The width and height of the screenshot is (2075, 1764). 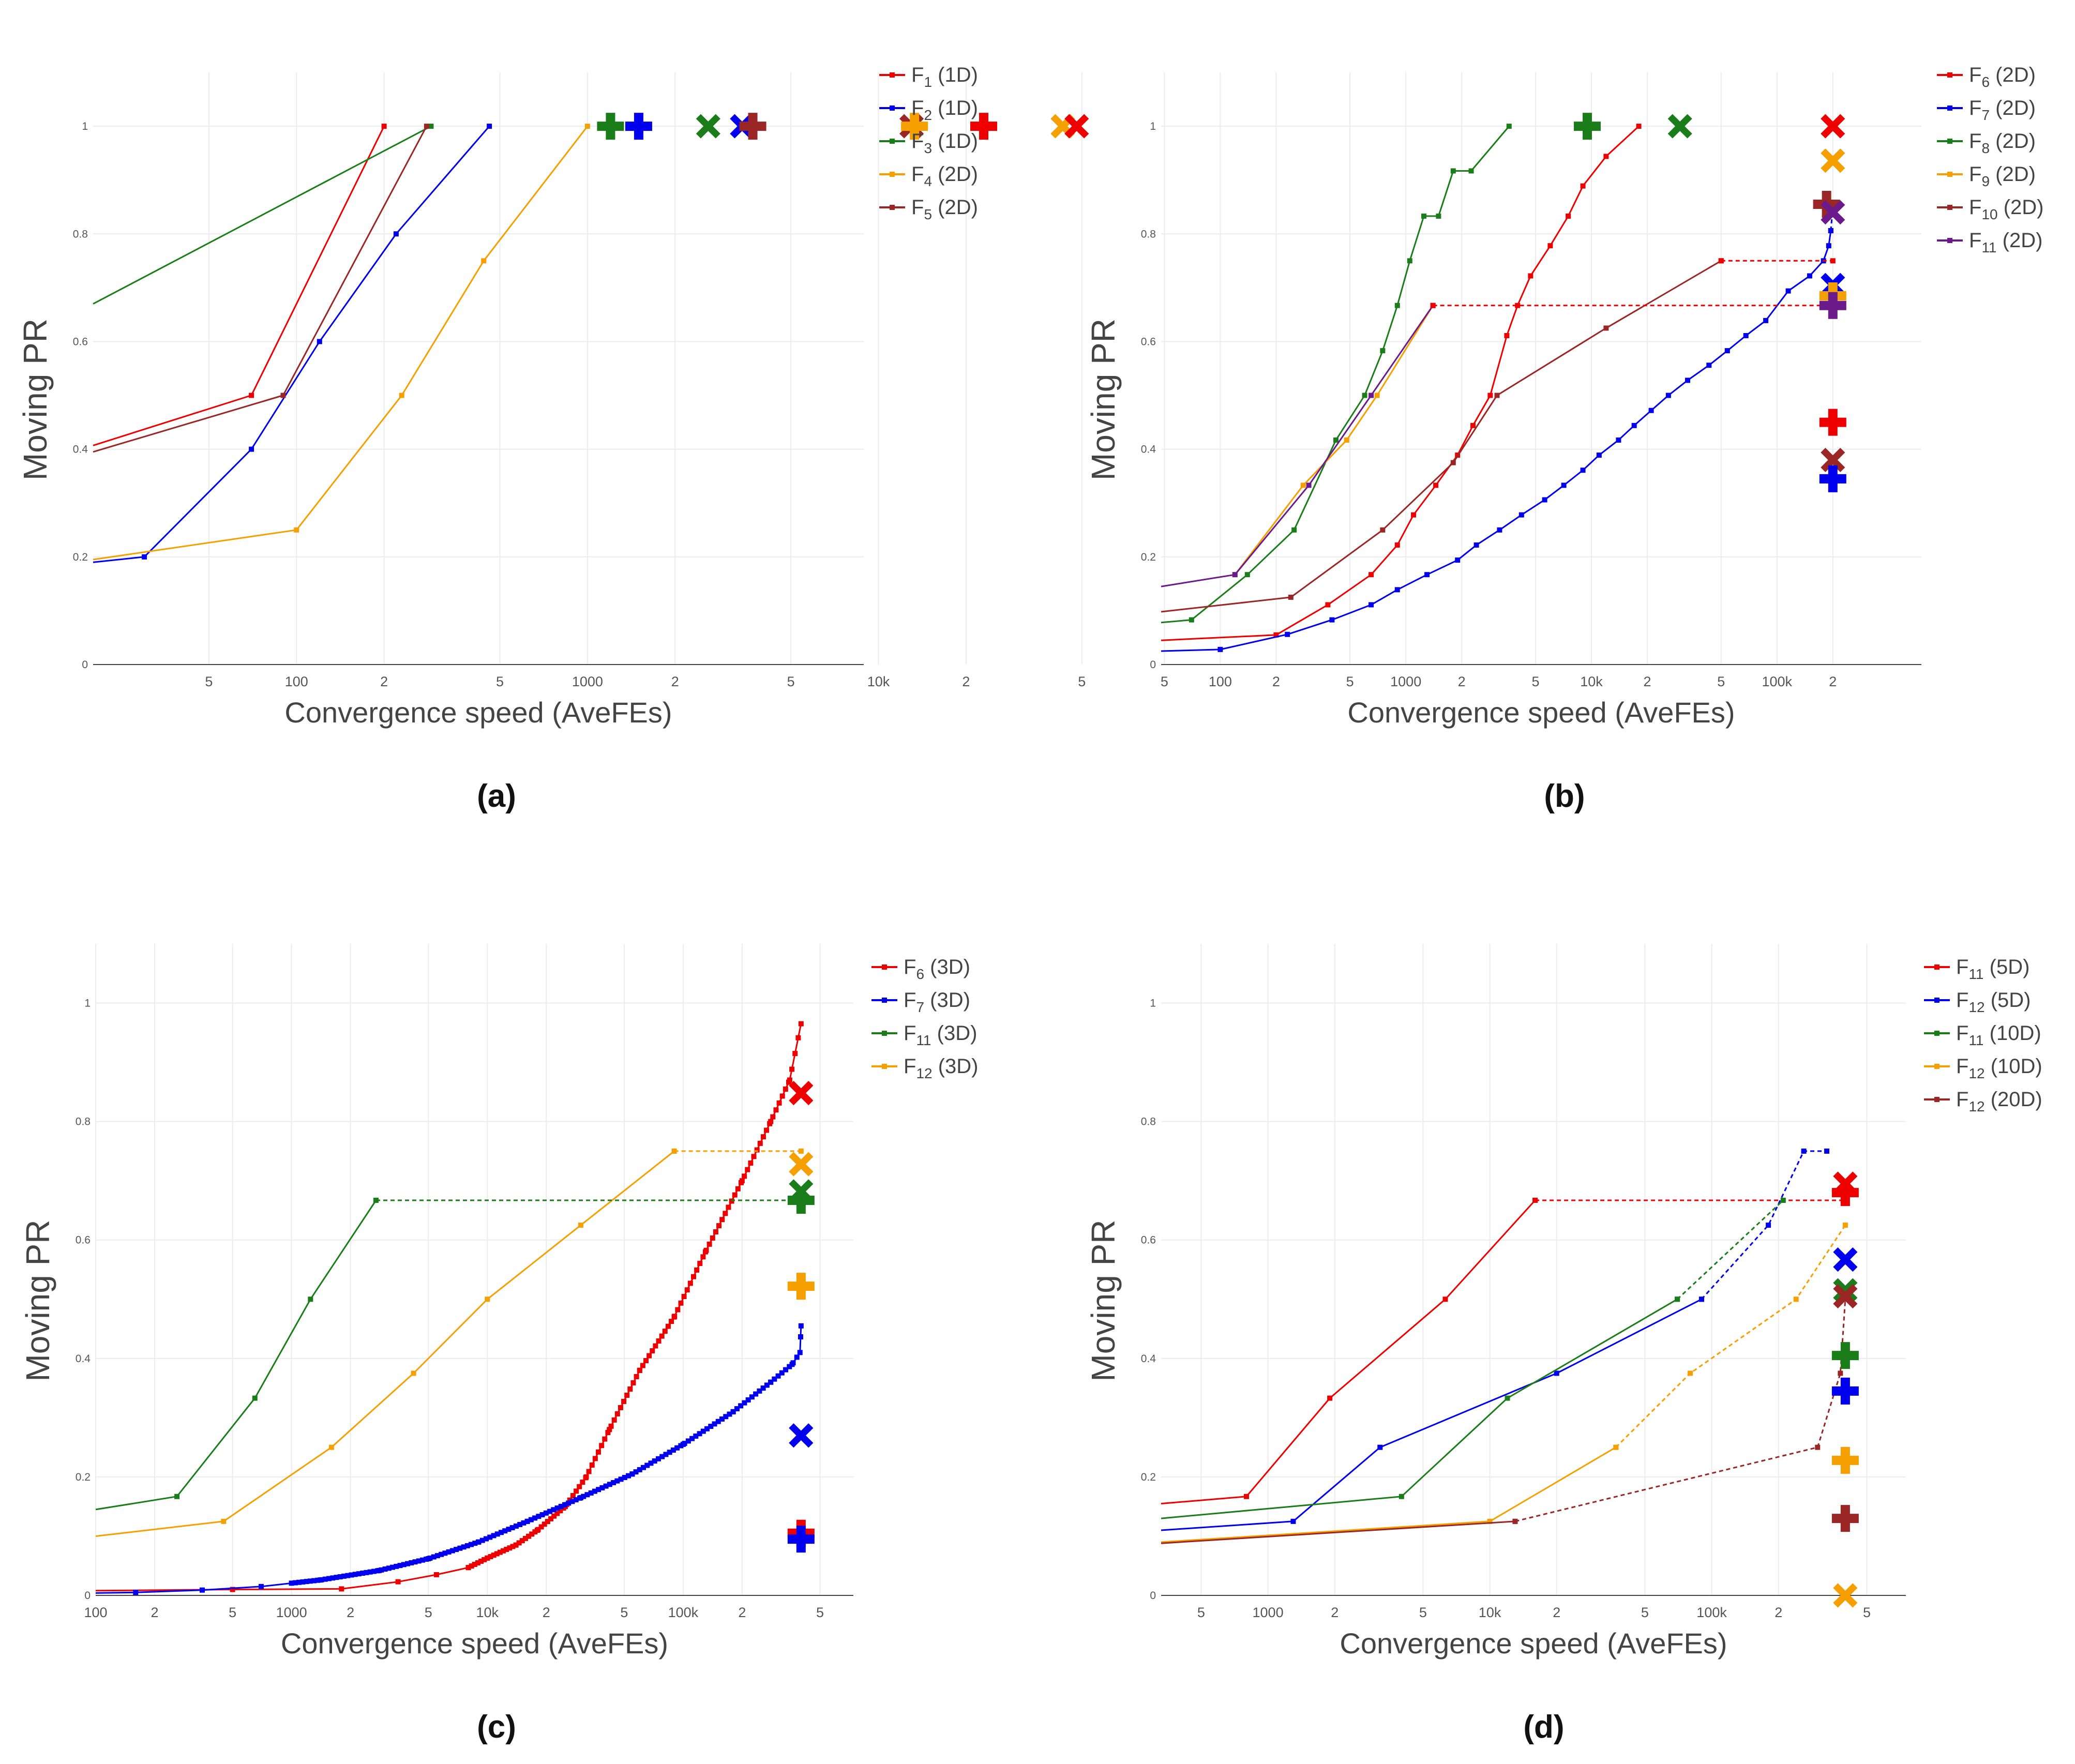 I want to click on legend-subscript: 2, so click(x=928, y=115).